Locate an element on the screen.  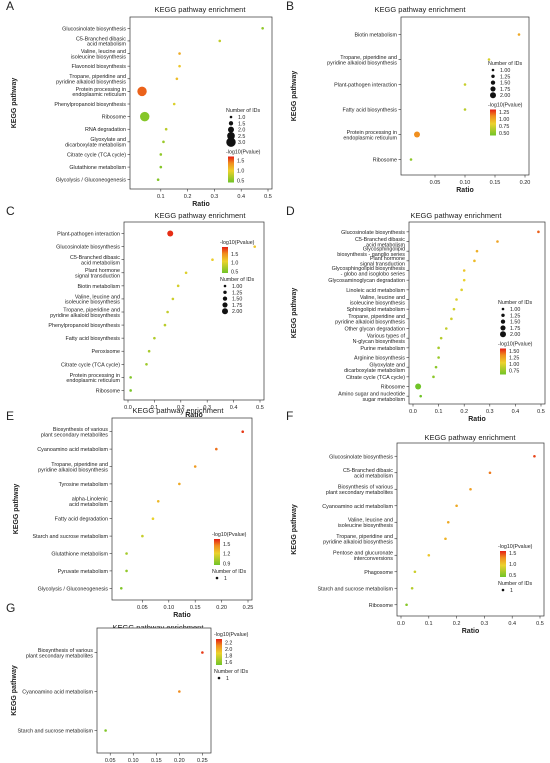
size-legend-label: 2.0 is located at coordinates (241, 131).